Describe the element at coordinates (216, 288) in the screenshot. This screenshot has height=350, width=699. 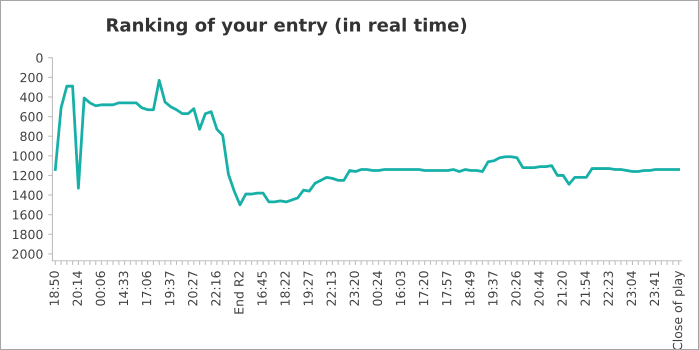
I see `x-tick-label: 22:16` at that location.